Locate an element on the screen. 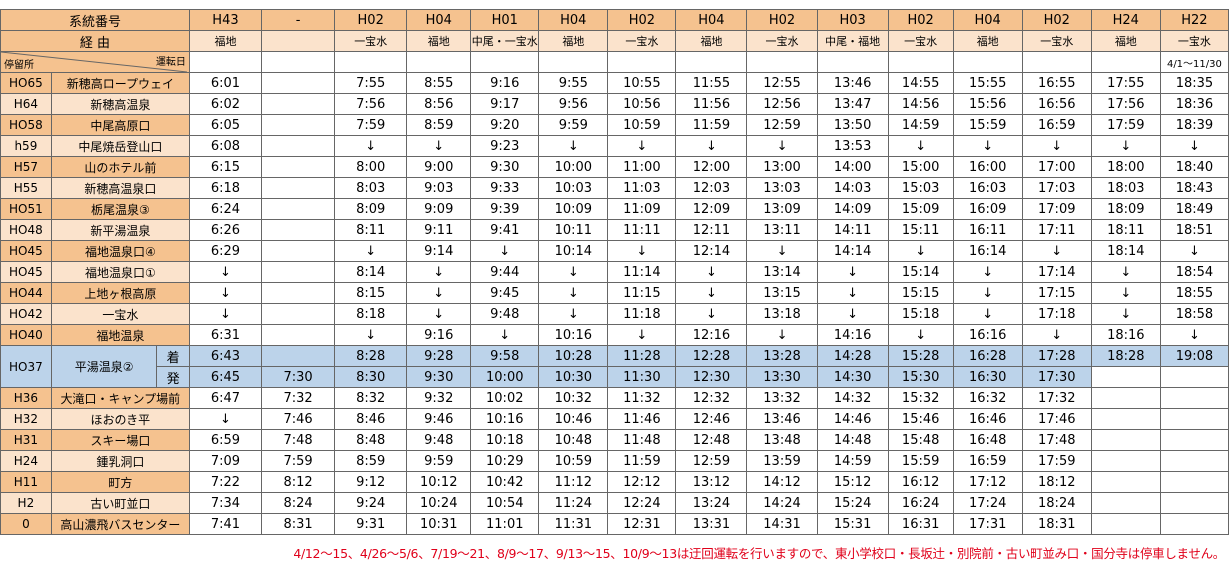  departure-time: 6:18 is located at coordinates (225, 188).